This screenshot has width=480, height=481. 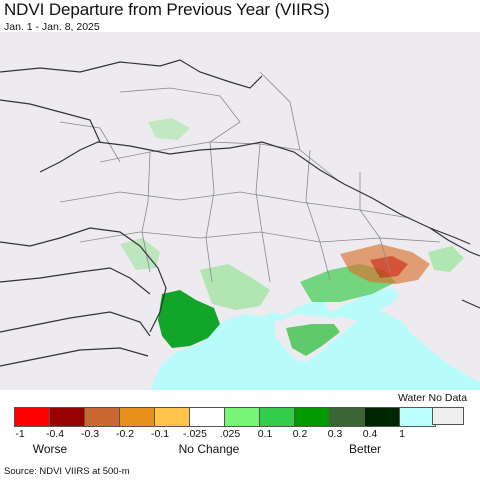 I want to click on sea-of-azov, so click(x=370, y=304).